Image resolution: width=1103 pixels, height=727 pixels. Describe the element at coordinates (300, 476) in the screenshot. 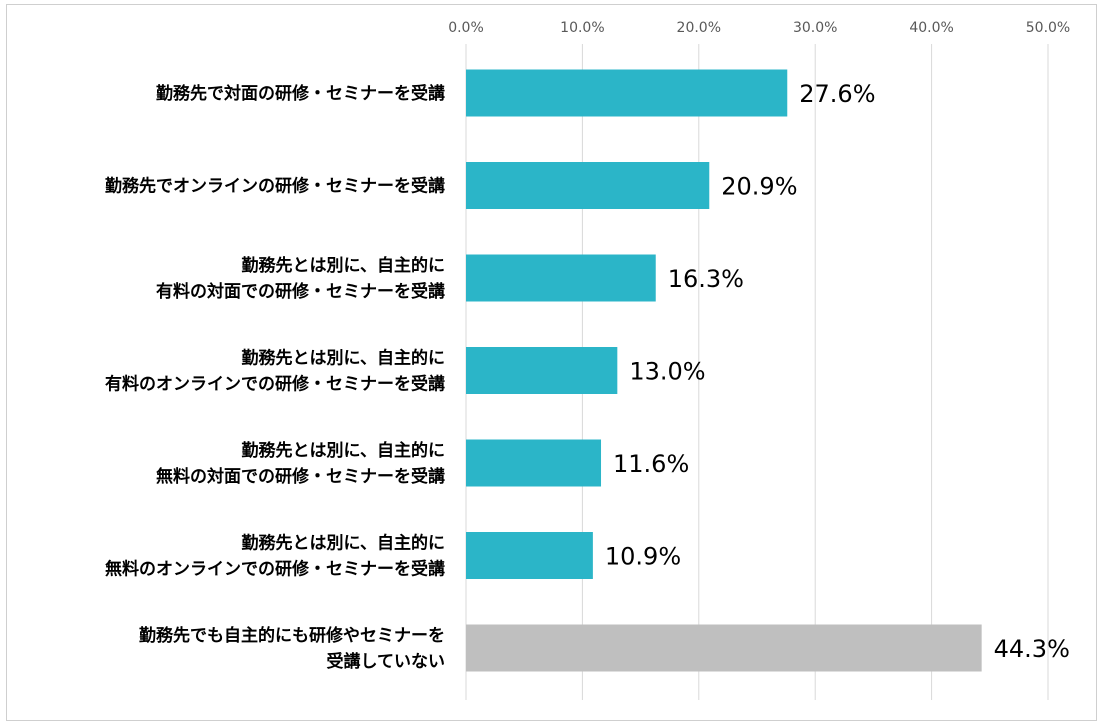

I see `category-label: 無料の対面での研修・セミナーを受講` at that location.